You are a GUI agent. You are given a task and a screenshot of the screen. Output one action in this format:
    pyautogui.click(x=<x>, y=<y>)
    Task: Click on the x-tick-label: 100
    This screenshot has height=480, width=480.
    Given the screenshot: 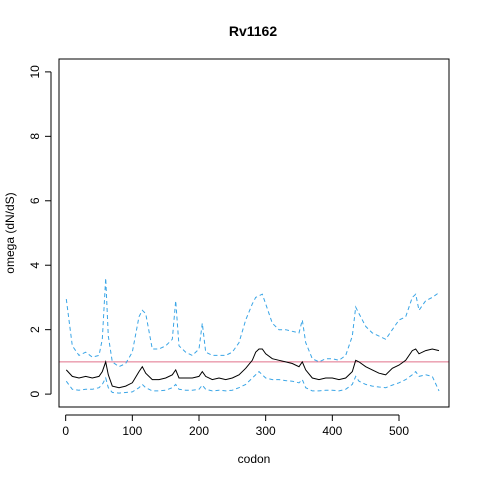 What is the action you would take?
    pyautogui.click(x=132, y=431)
    